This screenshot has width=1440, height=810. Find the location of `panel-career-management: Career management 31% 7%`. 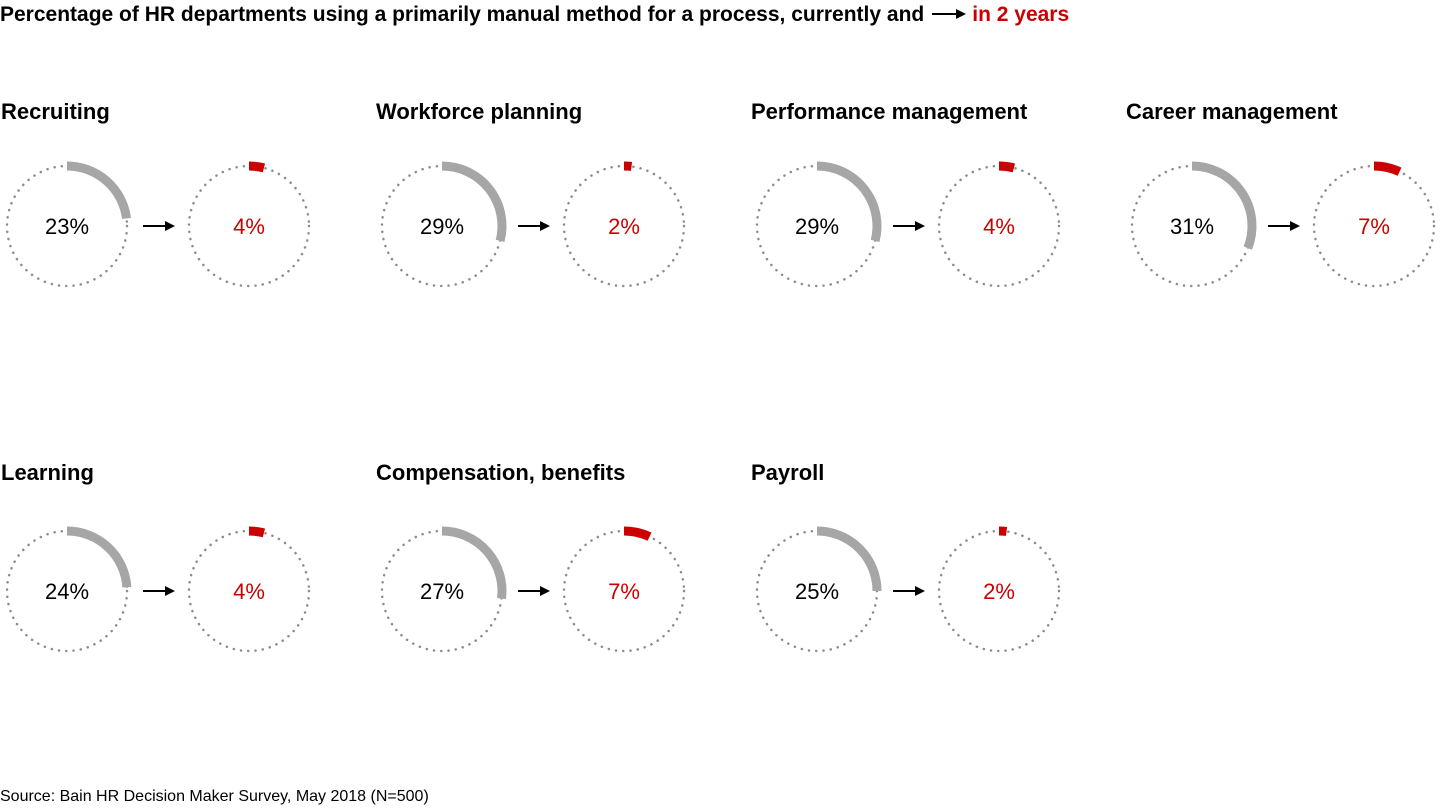

panel-career-management: Career management 31% 7% is located at coordinates (1281, 193).